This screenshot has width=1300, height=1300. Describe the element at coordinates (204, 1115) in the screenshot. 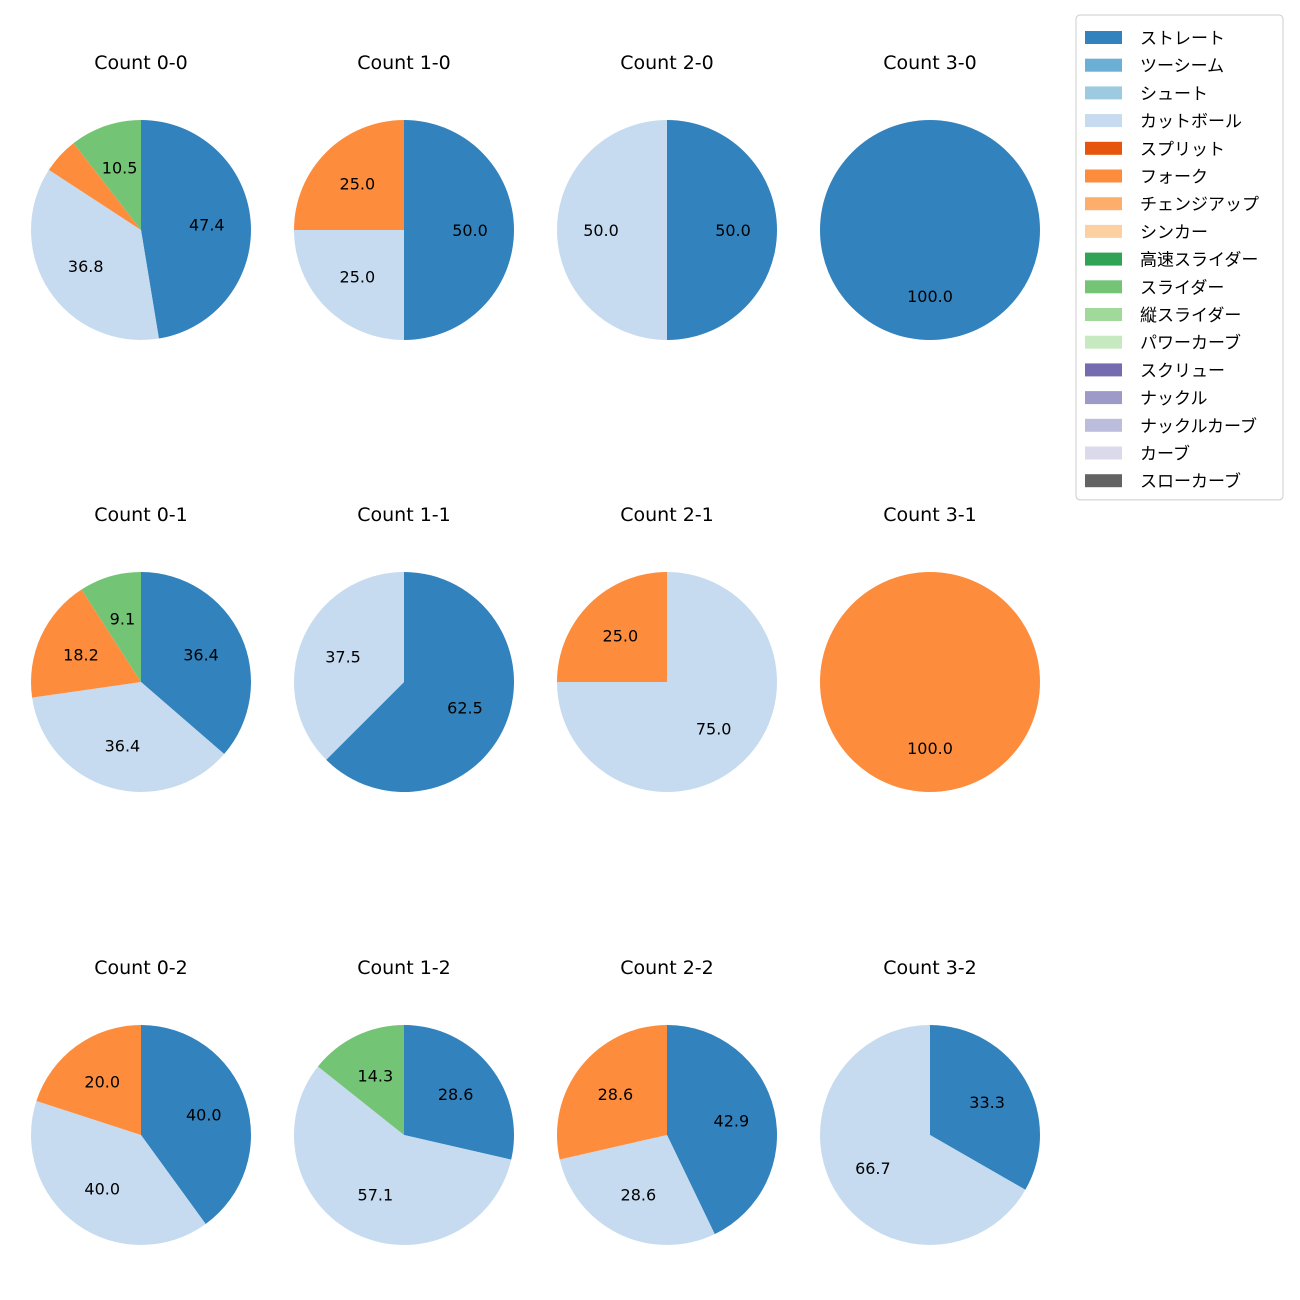

I see `slice-percent-label: 40.0` at that location.